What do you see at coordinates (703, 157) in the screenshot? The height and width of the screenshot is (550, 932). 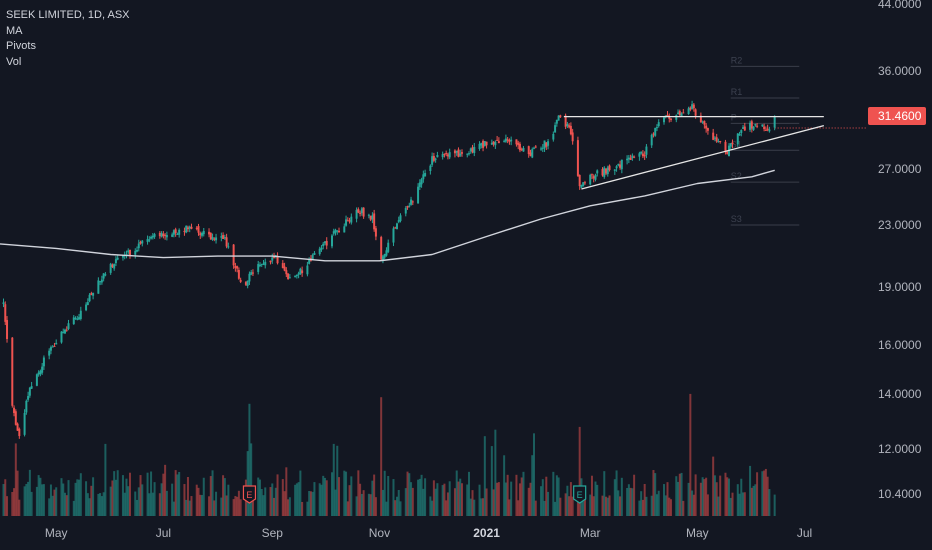 I see `support-trendline` at bounding box center [703, 157].